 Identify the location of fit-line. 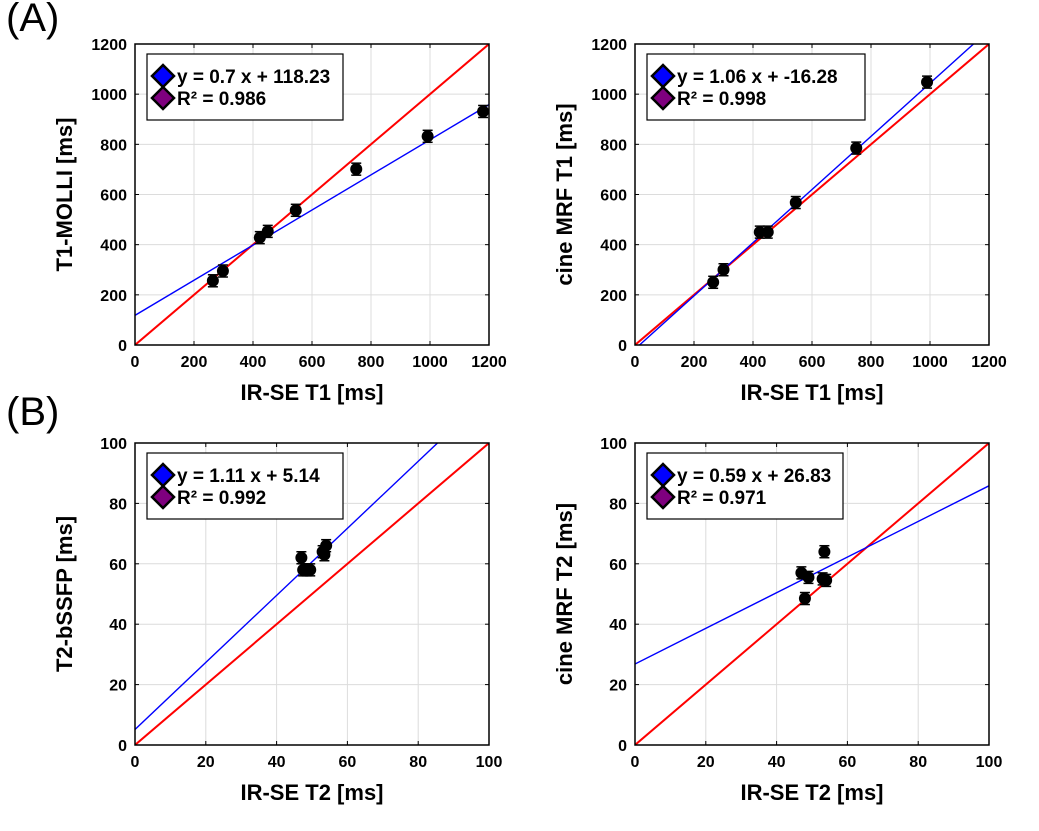
(287, 586).